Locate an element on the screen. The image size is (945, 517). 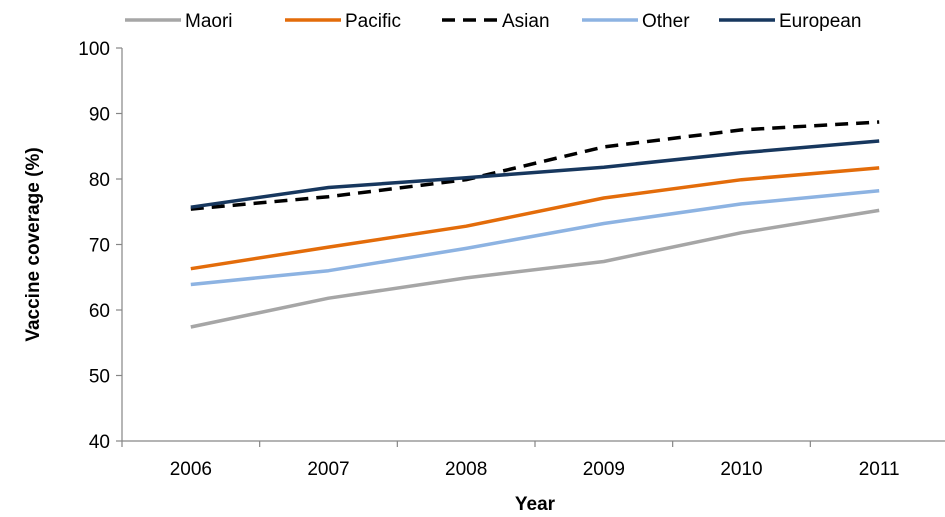
y-axis-title: Vaccine coverage (%) is located at coordinates (33, 244).